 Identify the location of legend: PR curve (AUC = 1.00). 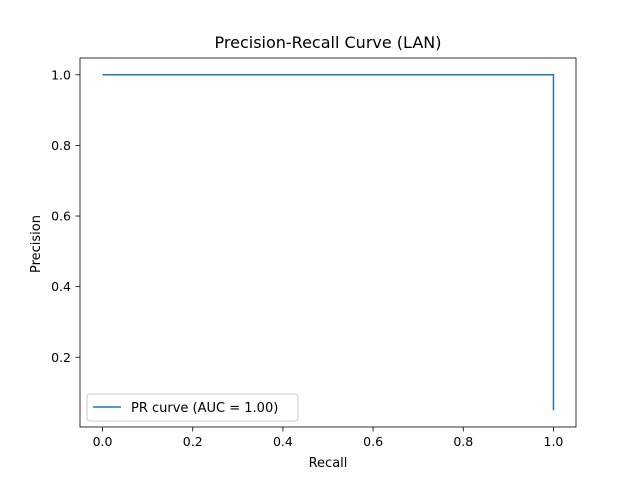
(192, 407).